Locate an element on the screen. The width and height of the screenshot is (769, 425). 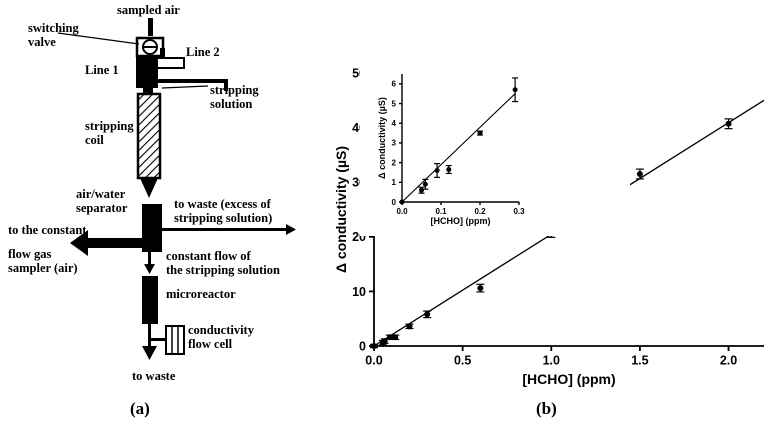
label-stripping-solution-2: solution is located at coordinates (231, 104).